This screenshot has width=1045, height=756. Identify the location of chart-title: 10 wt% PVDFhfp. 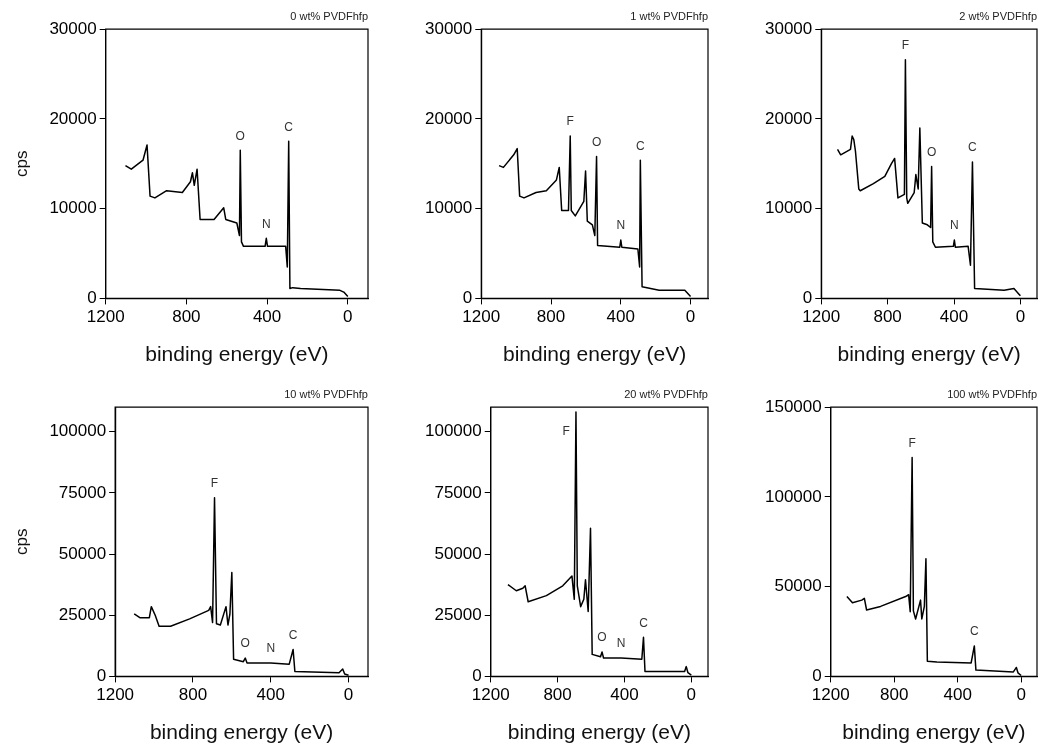
(326, 393).